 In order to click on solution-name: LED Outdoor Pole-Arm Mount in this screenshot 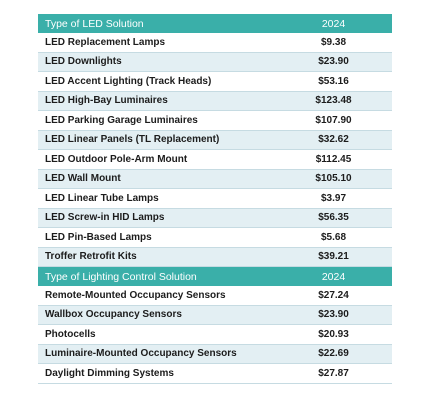, I will do `click(156, 159)`.